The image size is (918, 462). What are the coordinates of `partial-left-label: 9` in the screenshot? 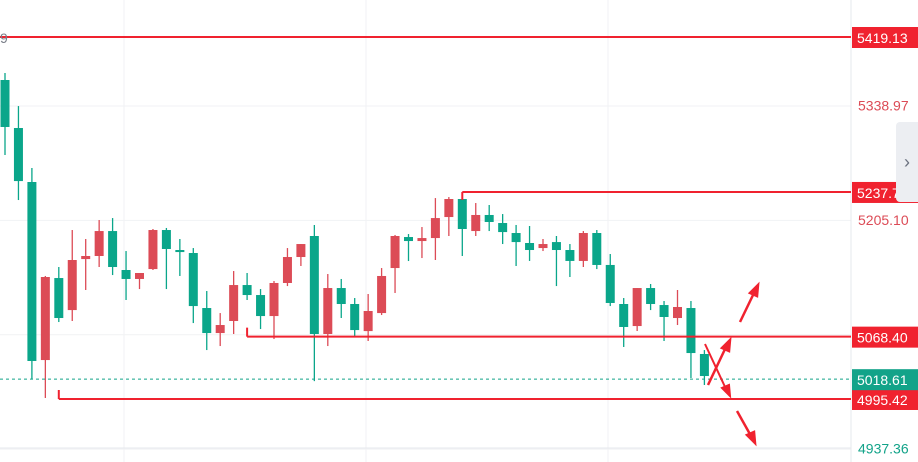 It's located at (4, 38).